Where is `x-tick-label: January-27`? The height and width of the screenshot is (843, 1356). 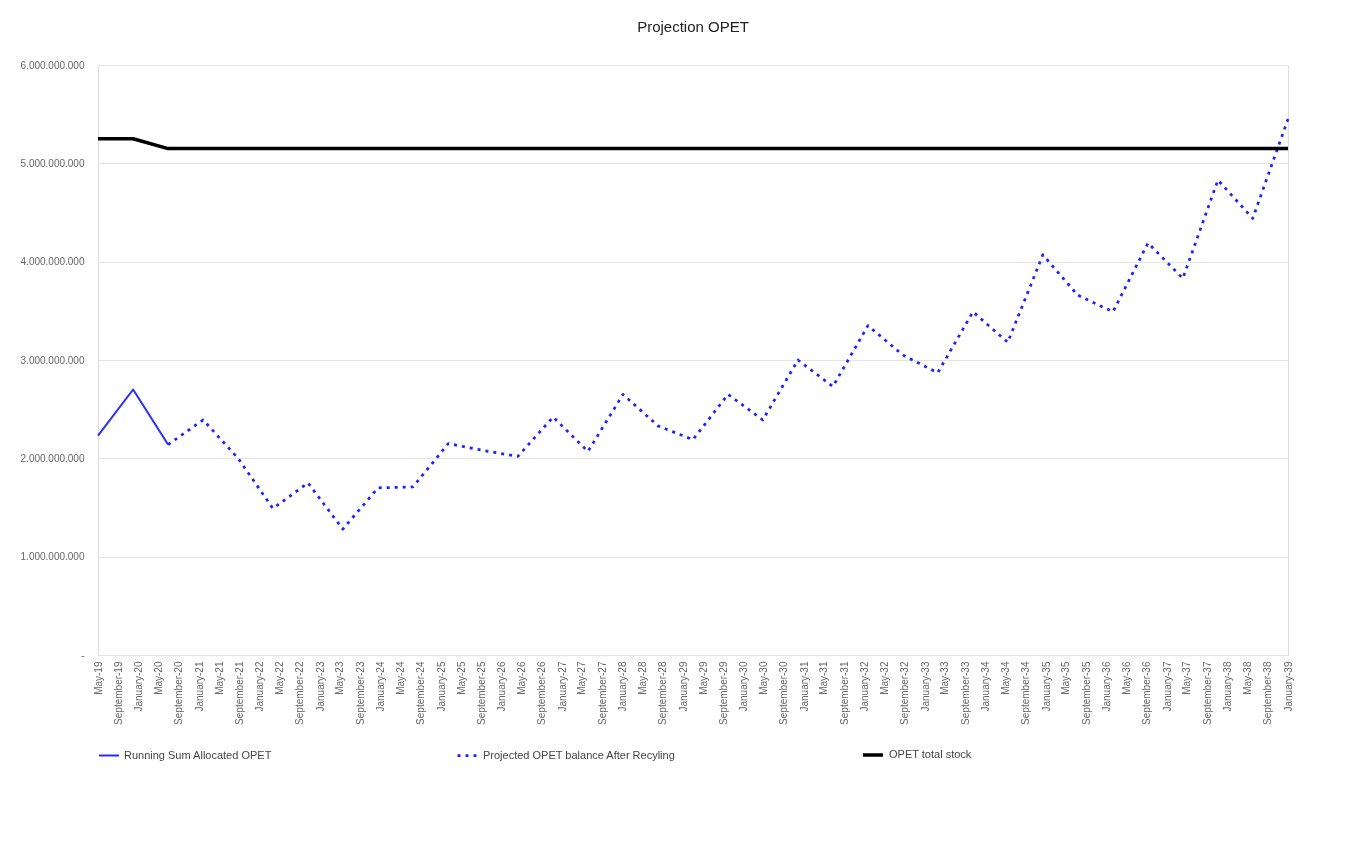
x-tick-label: January-27 is located at coordinates (562, 686).